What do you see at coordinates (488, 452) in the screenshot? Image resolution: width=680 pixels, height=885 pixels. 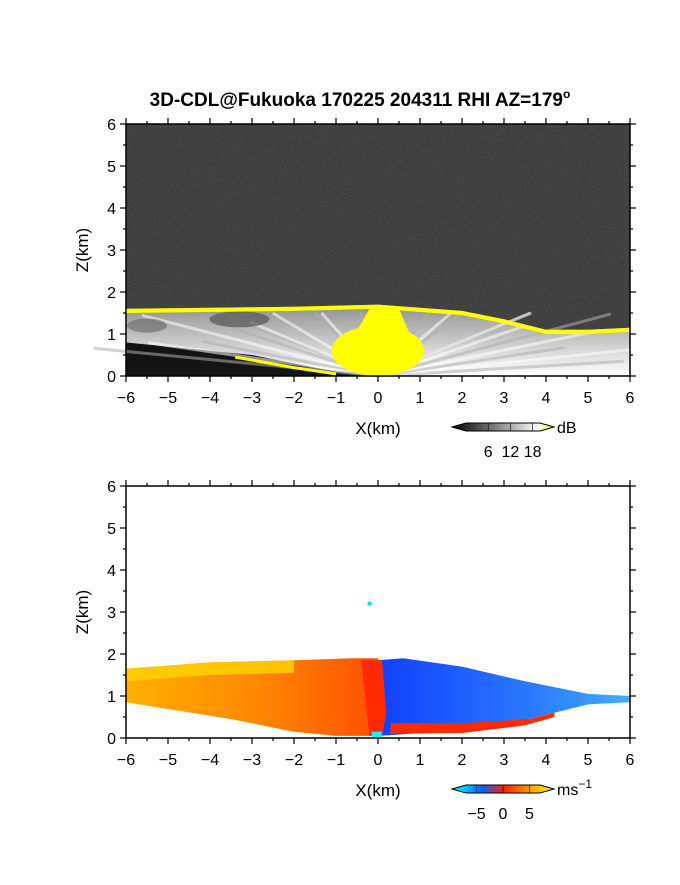 I see `colorbar-tick-label: 6` at bounding box center [488, 452].